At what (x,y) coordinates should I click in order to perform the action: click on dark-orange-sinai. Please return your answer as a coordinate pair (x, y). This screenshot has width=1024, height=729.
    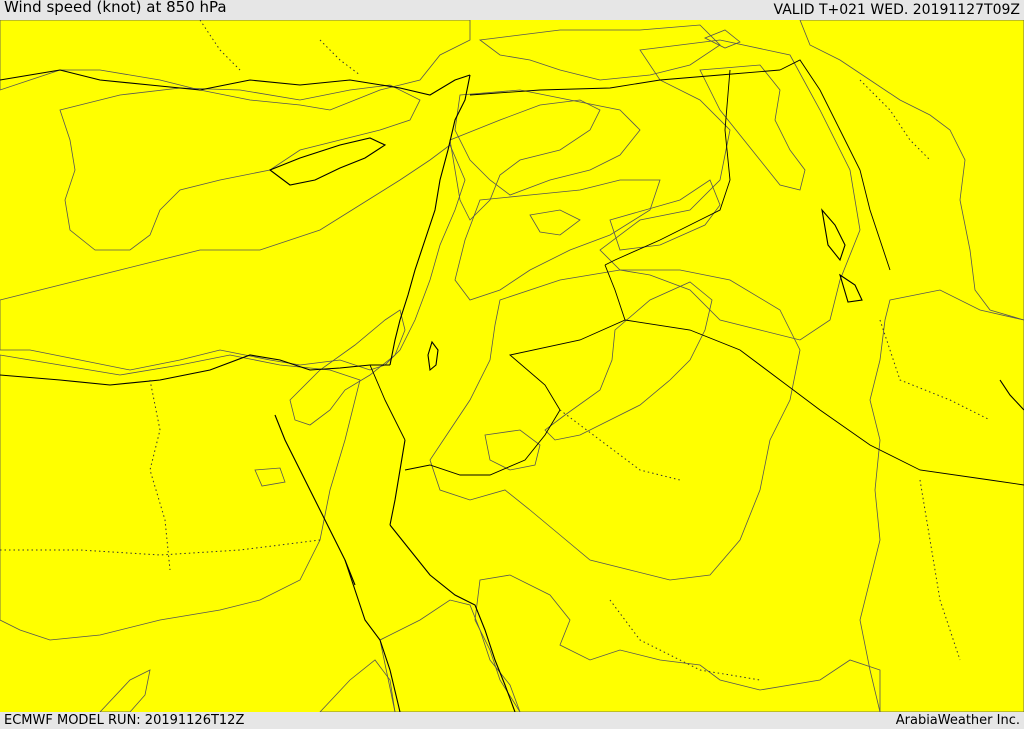
    Looking at the image, I should click on (347, 367).